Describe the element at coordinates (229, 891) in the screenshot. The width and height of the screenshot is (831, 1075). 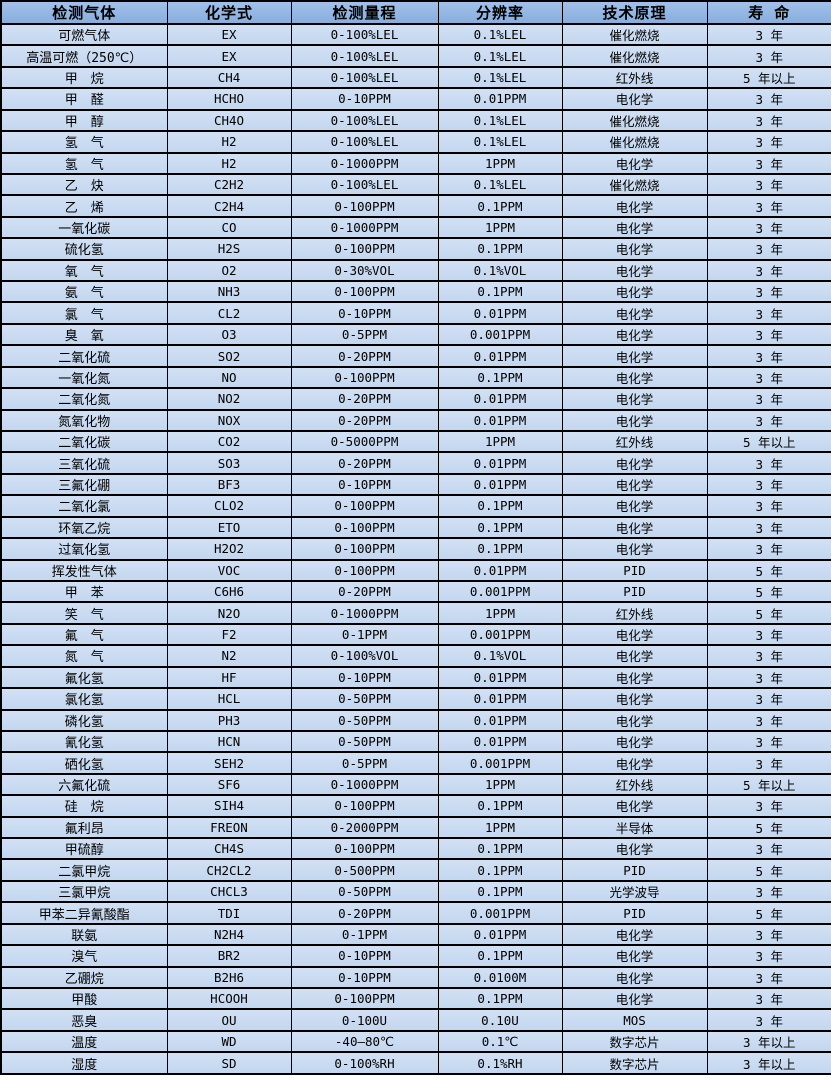
I see `formula-cell: CHCL3` at that location.